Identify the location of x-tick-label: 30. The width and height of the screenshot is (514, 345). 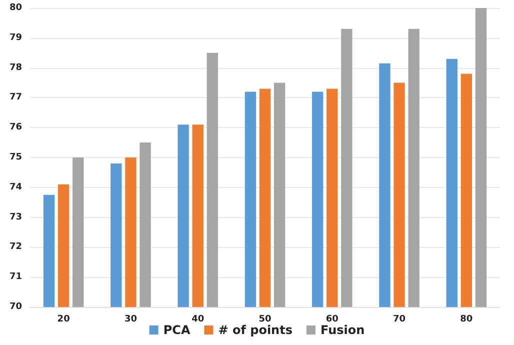
(130, 319).